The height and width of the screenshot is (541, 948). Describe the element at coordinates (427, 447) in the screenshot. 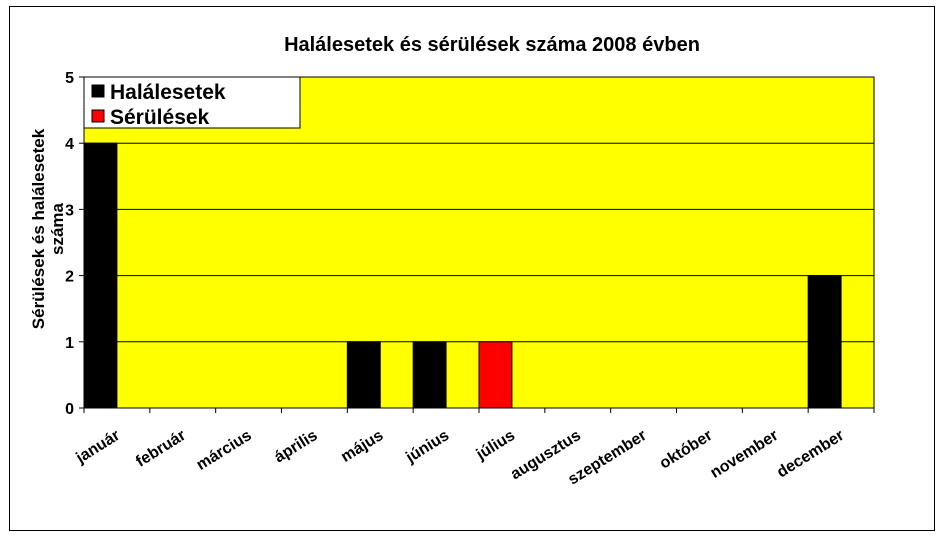

I see `x-tick-label: június` at that location.